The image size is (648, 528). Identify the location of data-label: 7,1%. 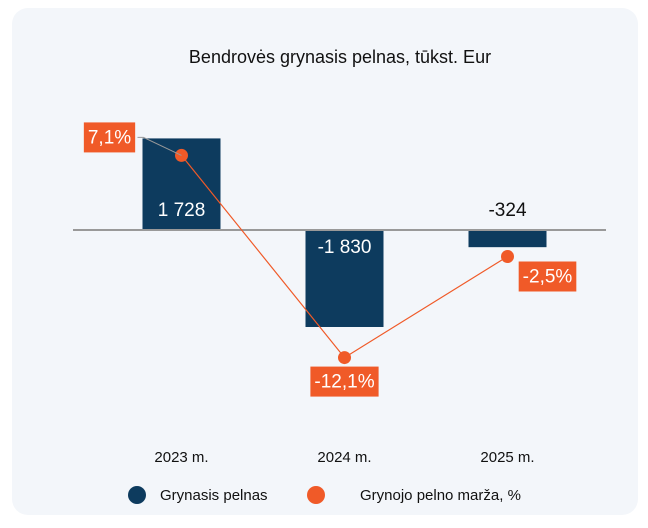
(109, 137).